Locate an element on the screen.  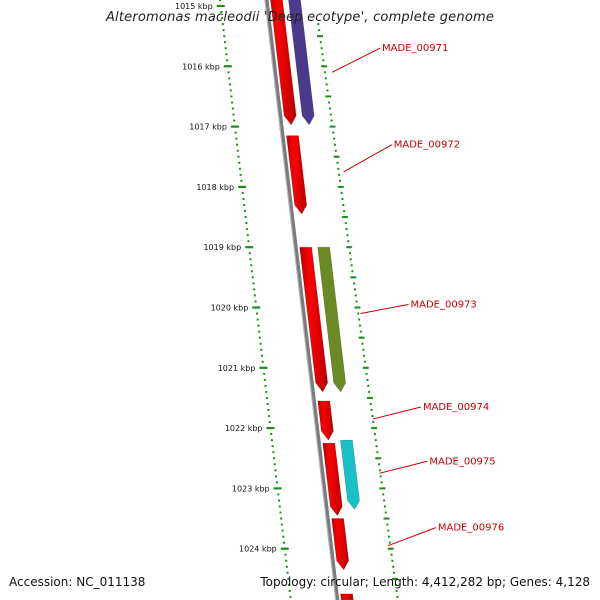
scale-tick-label: 1016 kbp is located at coordinates (201, 66).